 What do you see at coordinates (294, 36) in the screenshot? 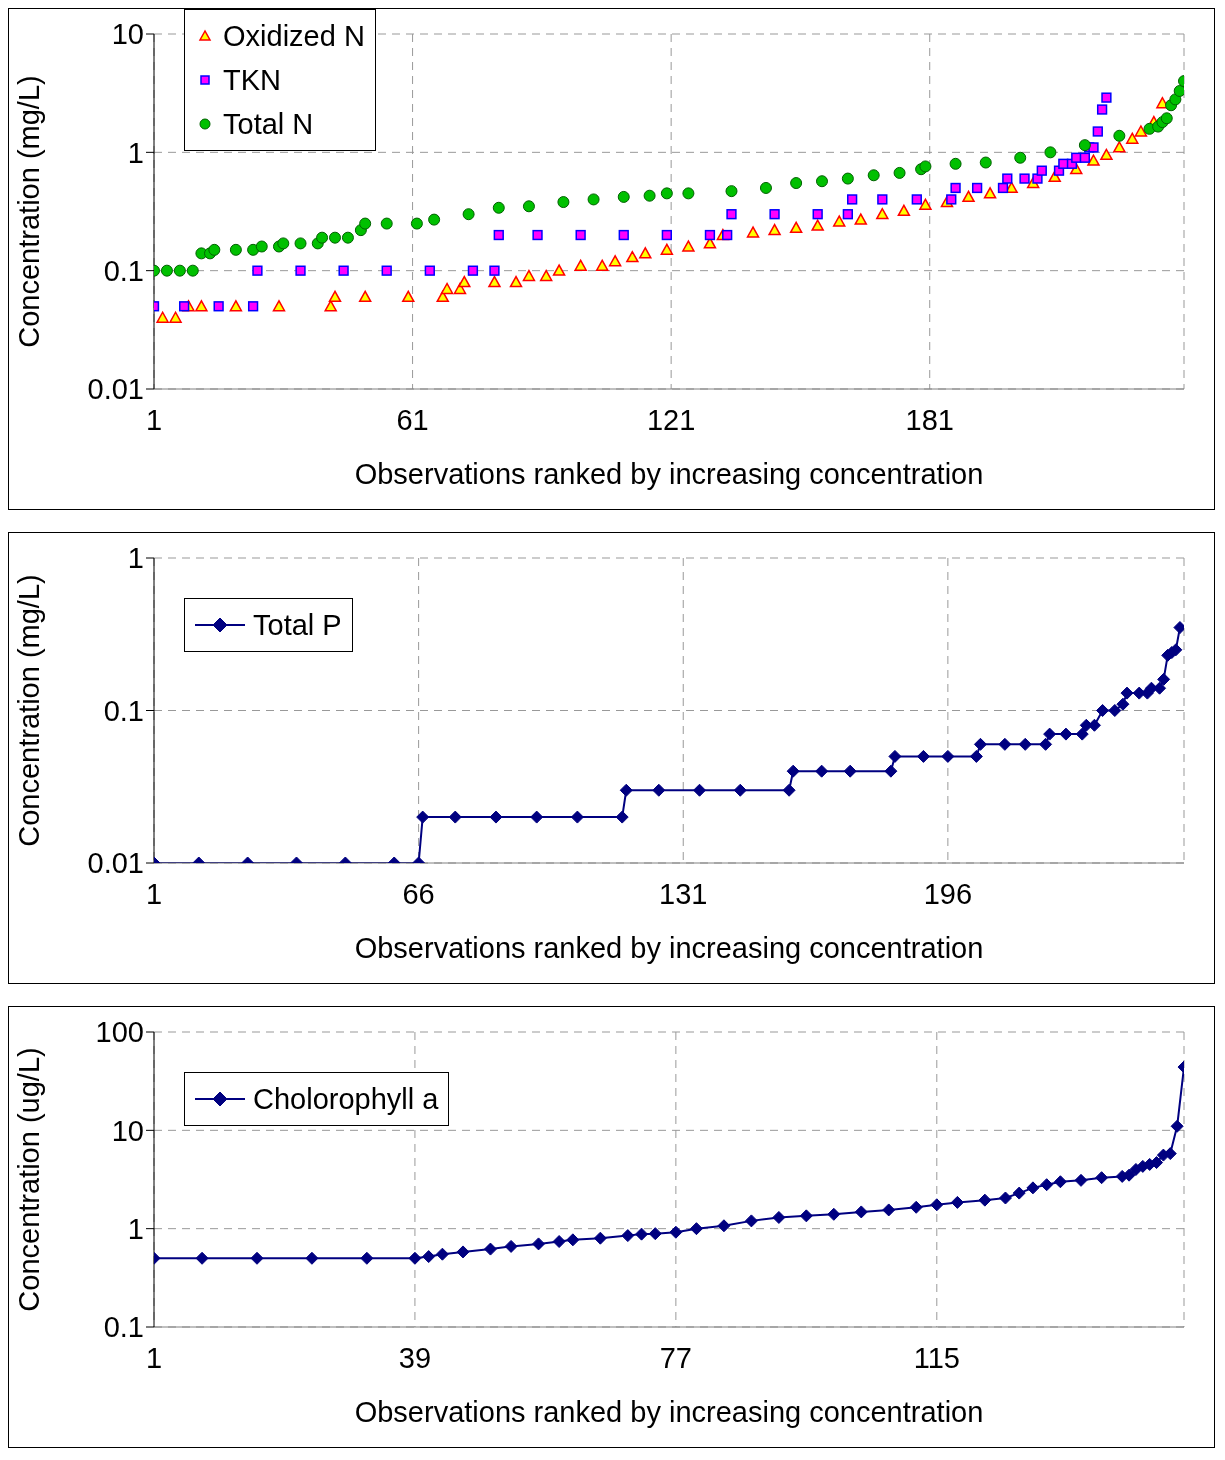
I see `legend-label: Oxidized N` at bounding box center [294, 36].